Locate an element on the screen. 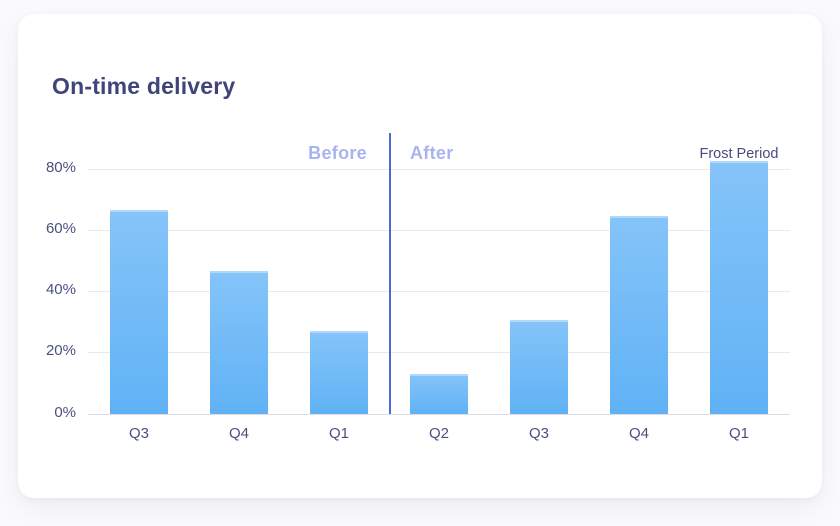  y-axis-tick-label: 20% is located at coordinates (60, 351).